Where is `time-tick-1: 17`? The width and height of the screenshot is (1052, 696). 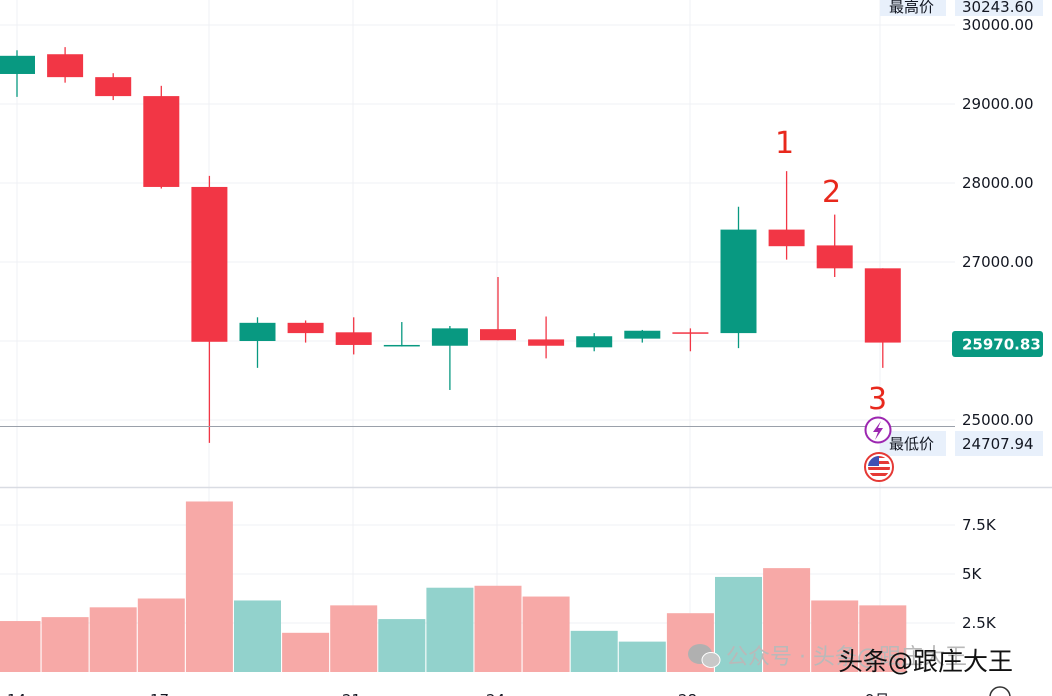
time-tick-1: 17 is located at coordinates (159, 693).